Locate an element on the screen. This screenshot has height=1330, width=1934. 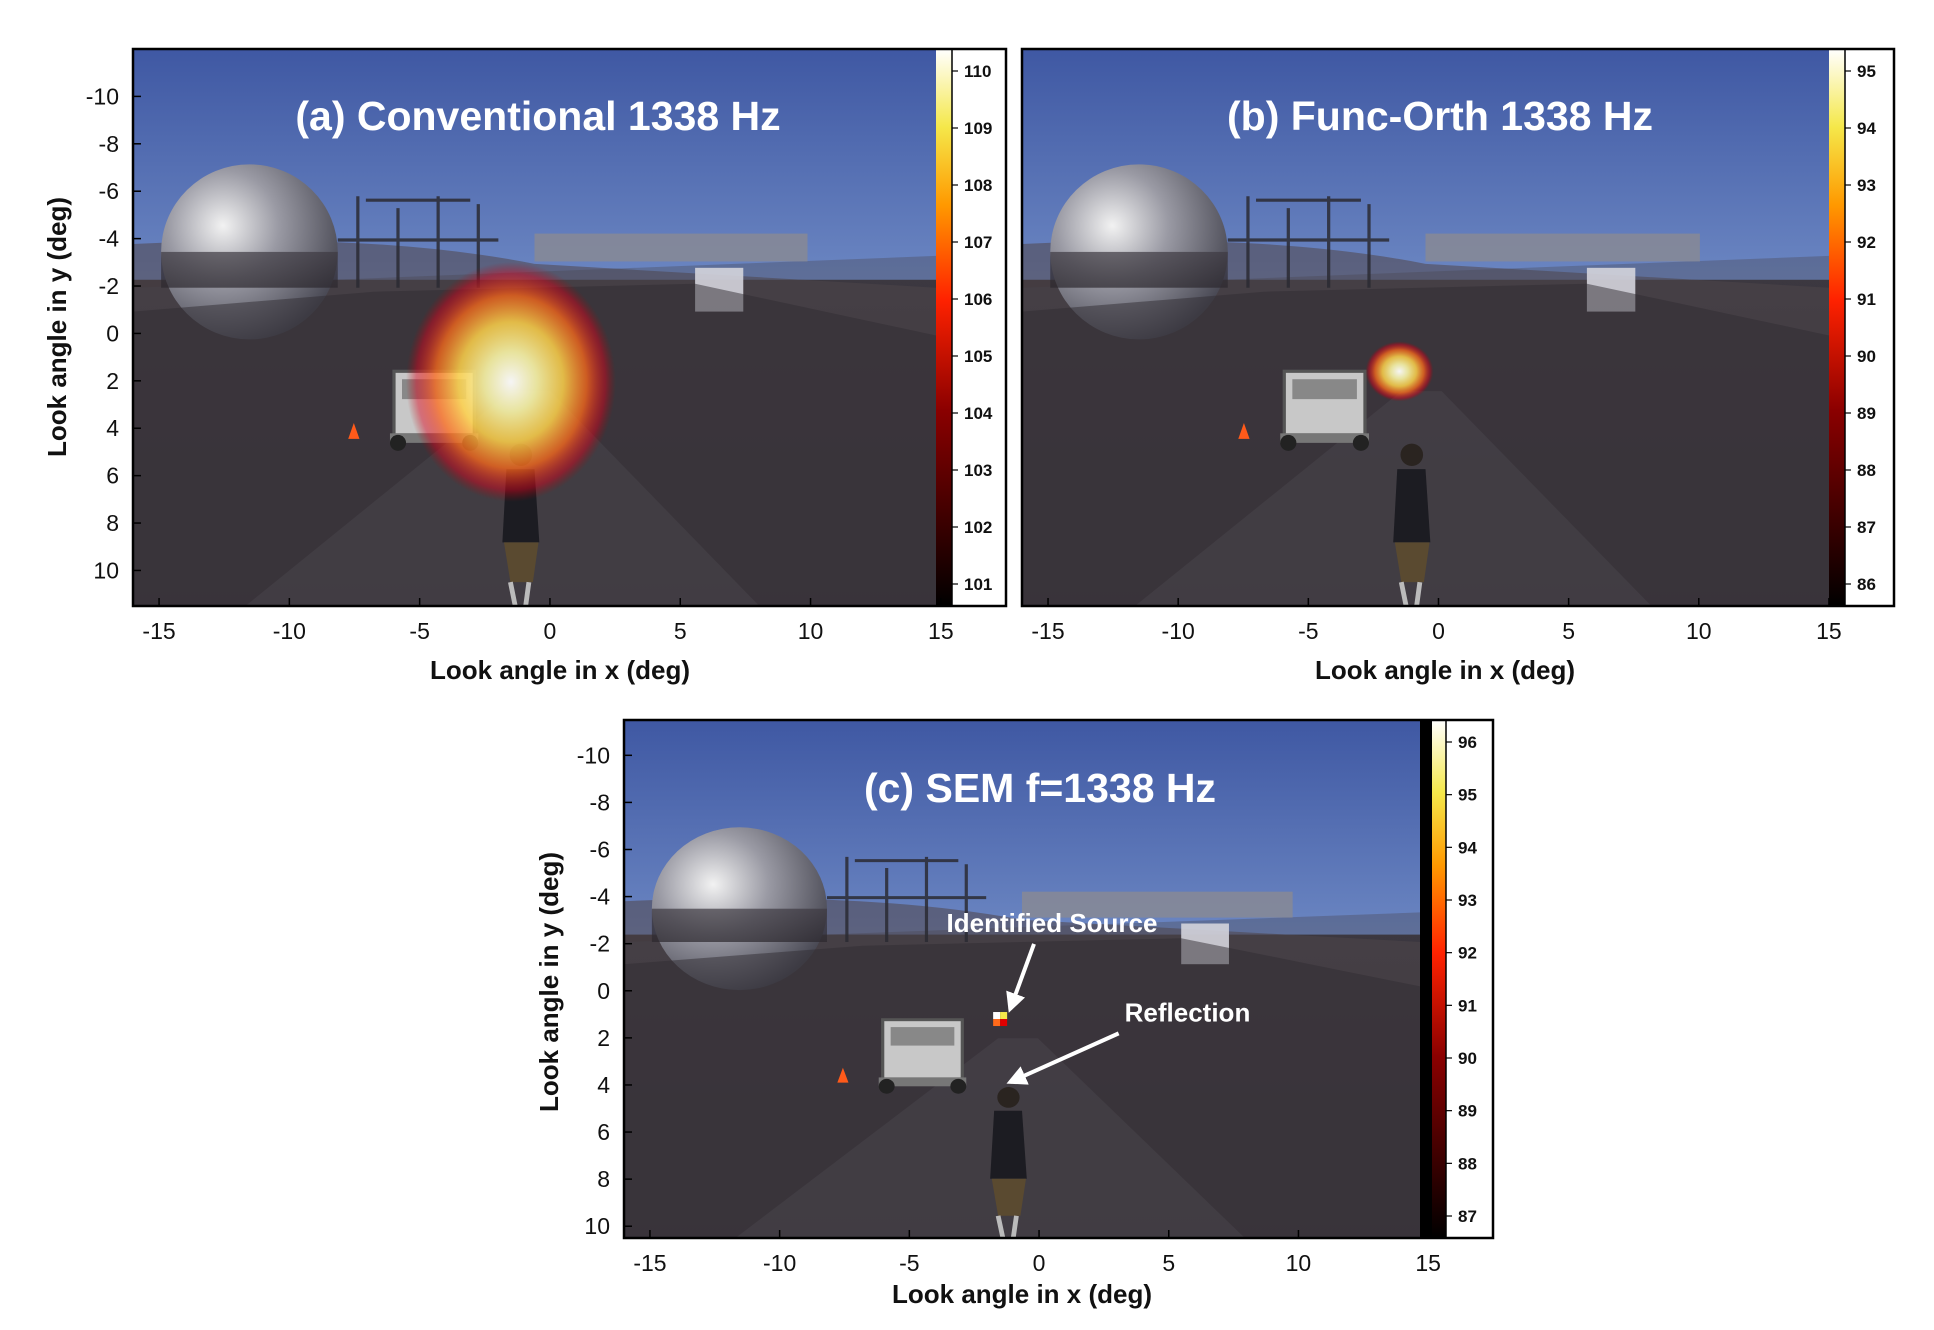
colorbar-tick-label: 96 is located at coordinates (1467, 742).